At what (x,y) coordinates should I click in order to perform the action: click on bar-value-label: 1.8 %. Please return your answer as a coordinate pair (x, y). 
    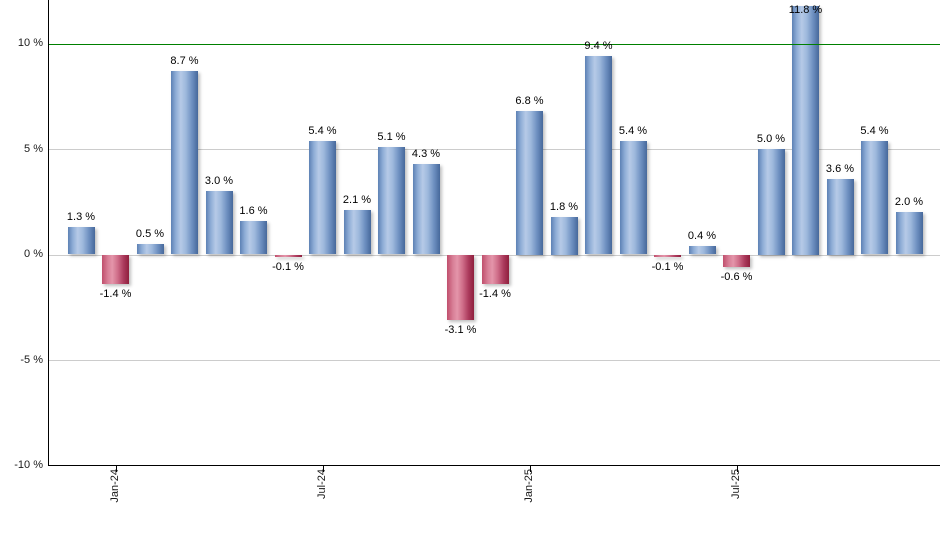
    Looking at the image, I should click on (564, 206).